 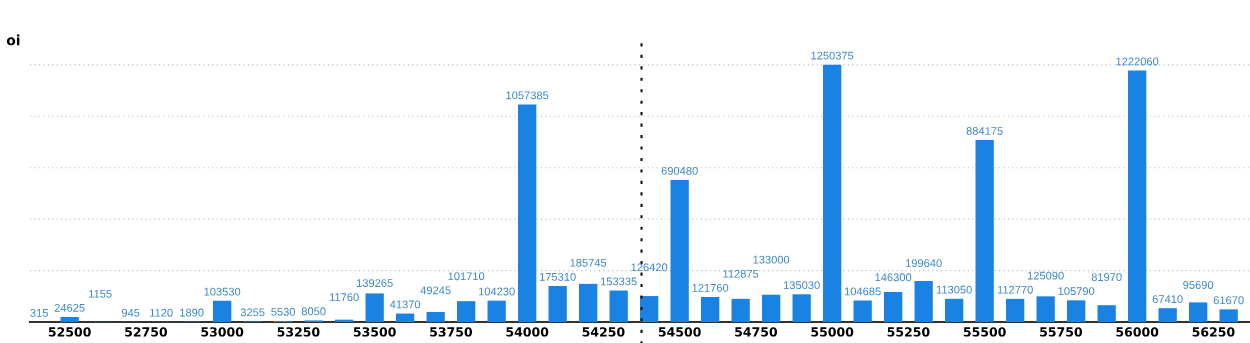 I want to click on x-tick-label: 54750, so click(x=756, y=332).